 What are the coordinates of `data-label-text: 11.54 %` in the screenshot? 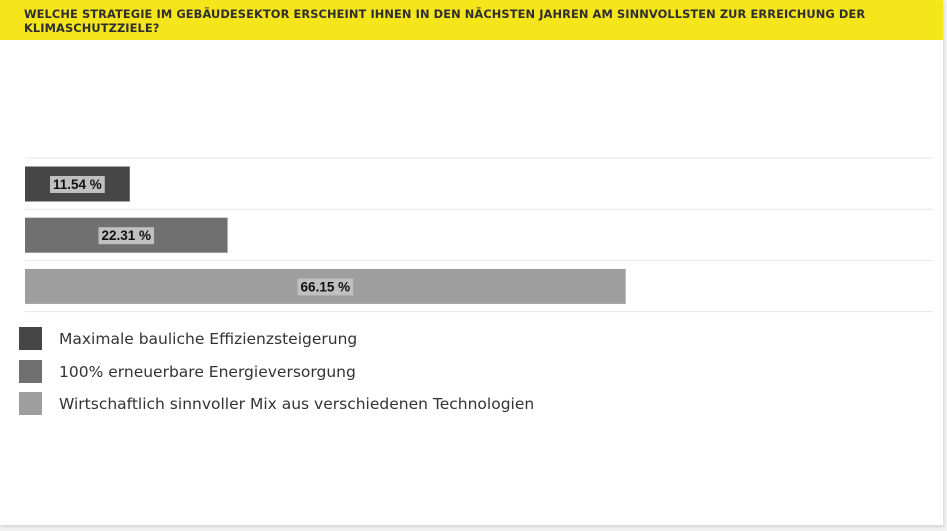 It's located at (77, 184).